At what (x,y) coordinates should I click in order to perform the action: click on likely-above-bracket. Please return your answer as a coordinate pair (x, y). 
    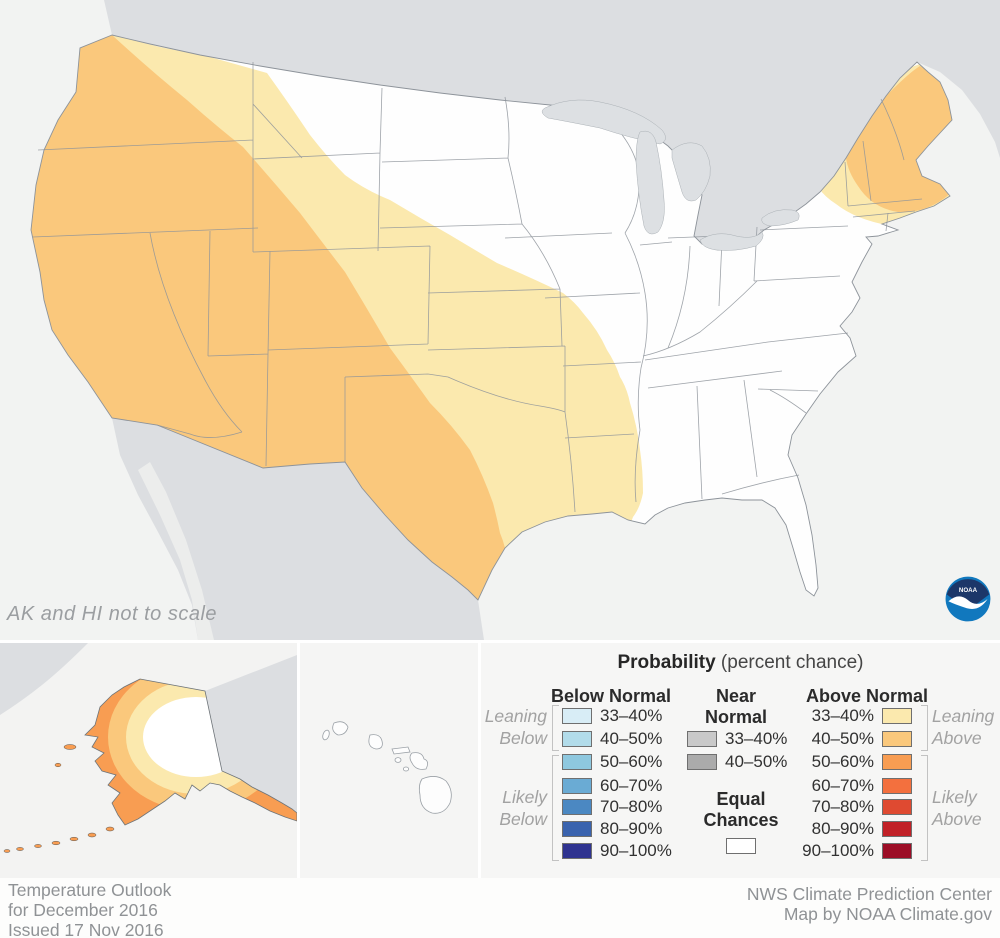
    Looking at the image, I should click on (924, 808).